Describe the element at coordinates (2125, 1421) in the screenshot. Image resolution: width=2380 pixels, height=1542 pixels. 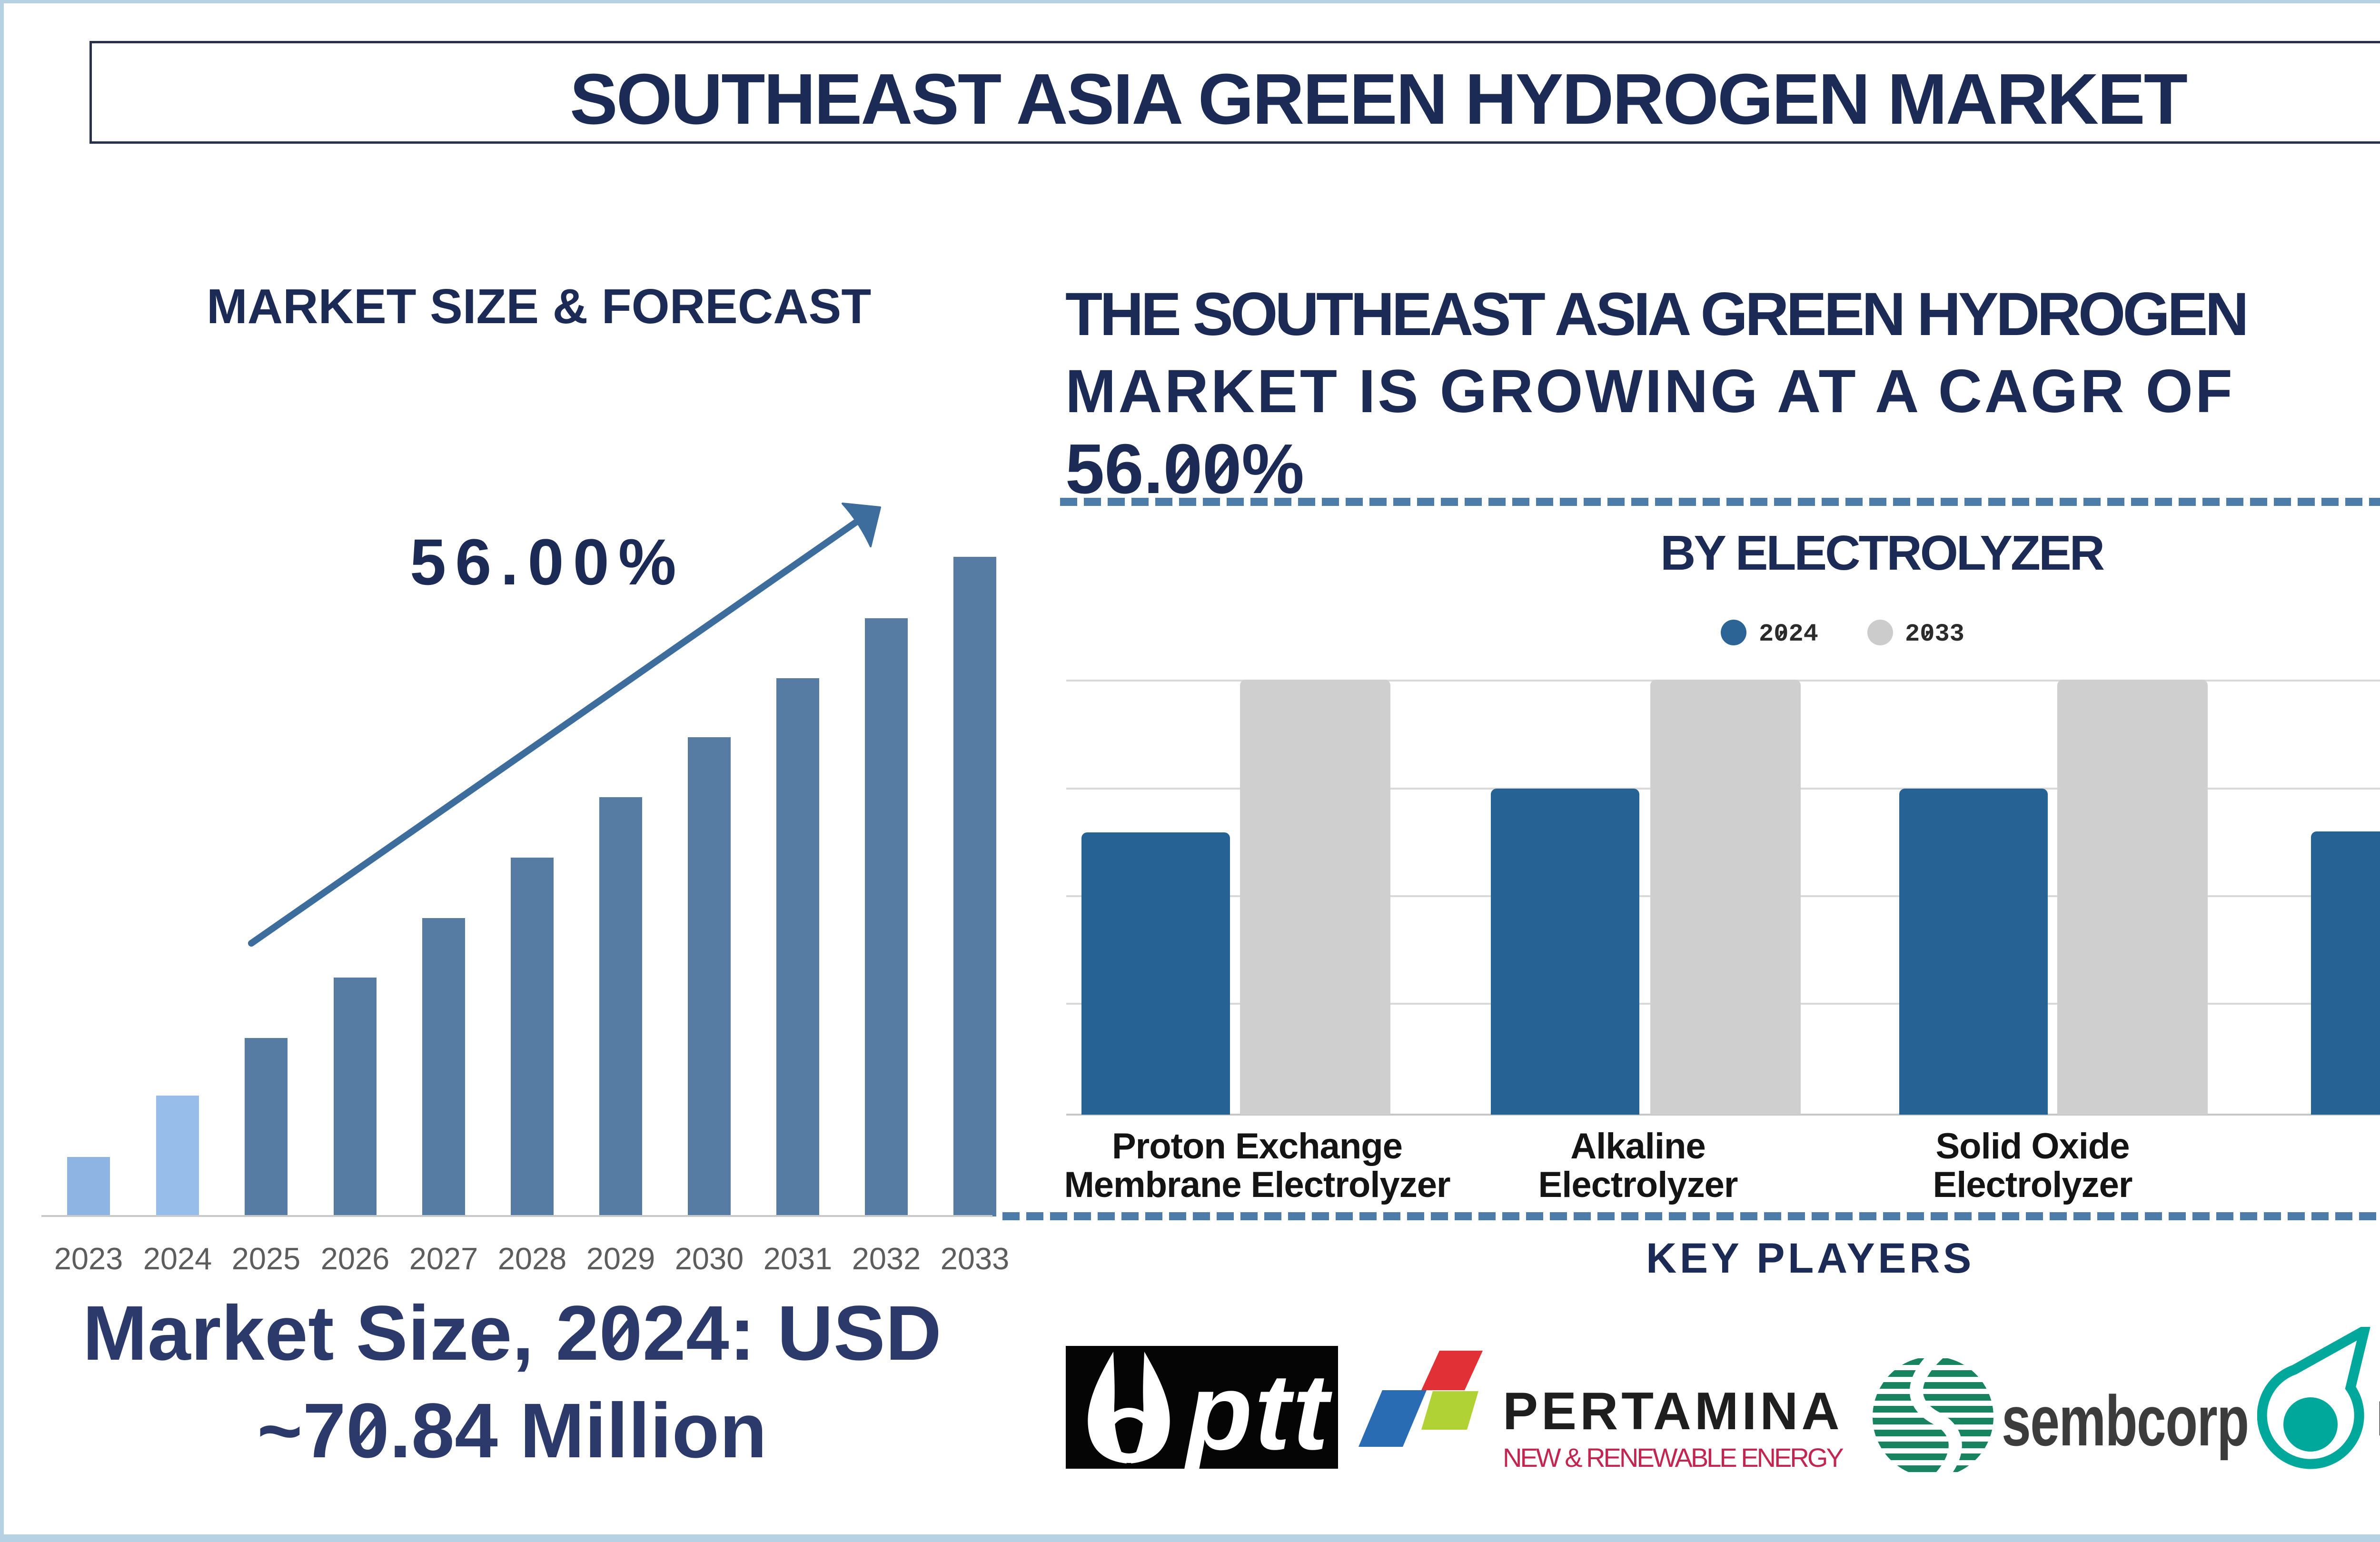
I see `svg-text: sembcorp` at that location.